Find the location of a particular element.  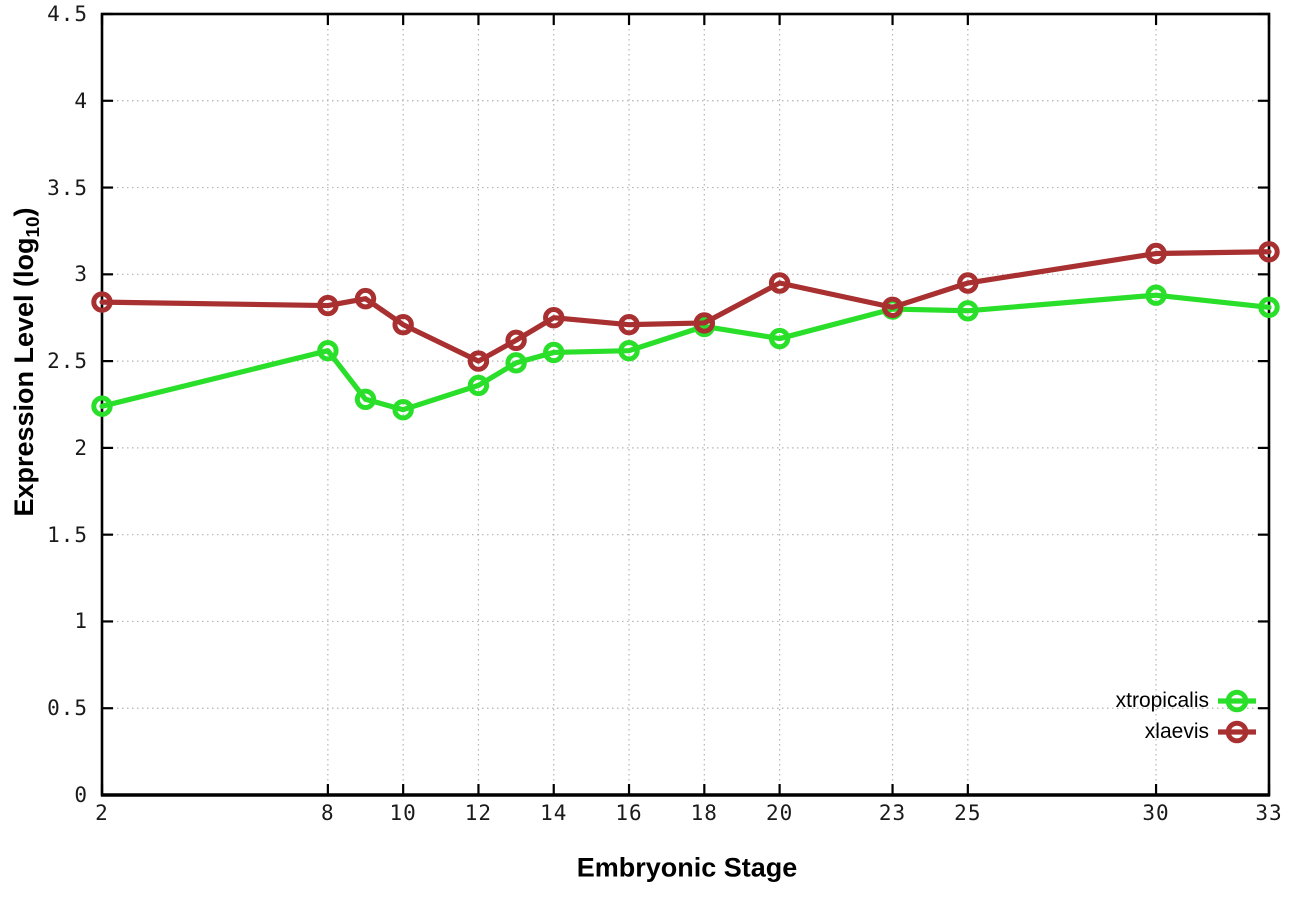

y-tick-label: 1.5 is located at coordinates (67, 534).